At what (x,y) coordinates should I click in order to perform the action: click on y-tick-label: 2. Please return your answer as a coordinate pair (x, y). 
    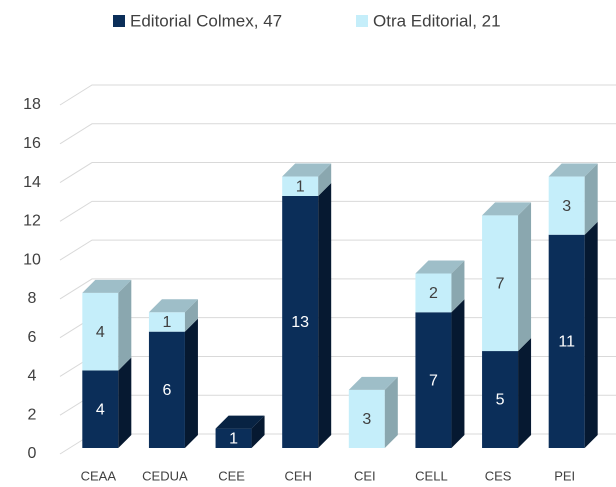
    Looking at the image, I should click on (32, 414).